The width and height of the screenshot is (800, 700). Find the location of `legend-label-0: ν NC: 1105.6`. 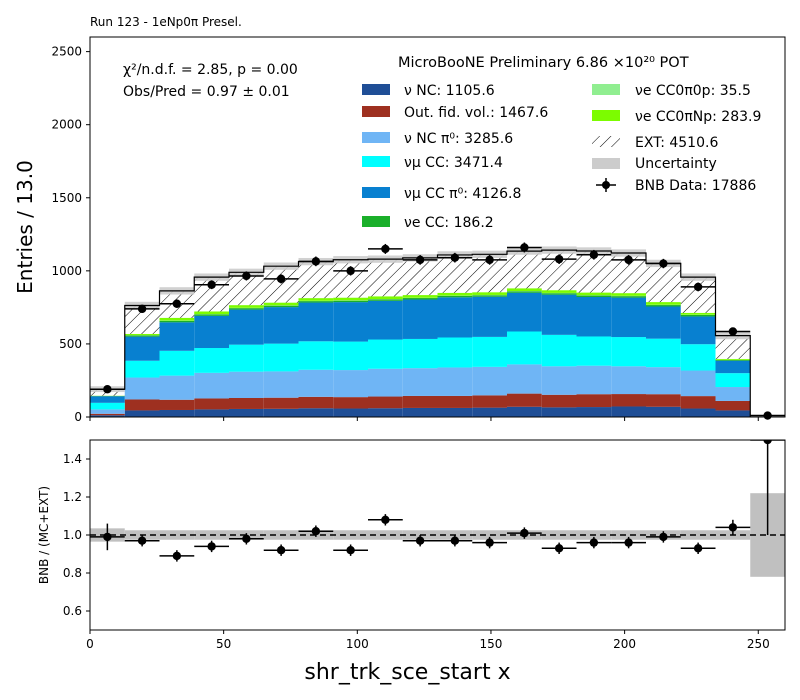

legend-label-0: ν NC: 1105.6 is located at coordinates (449, 91).